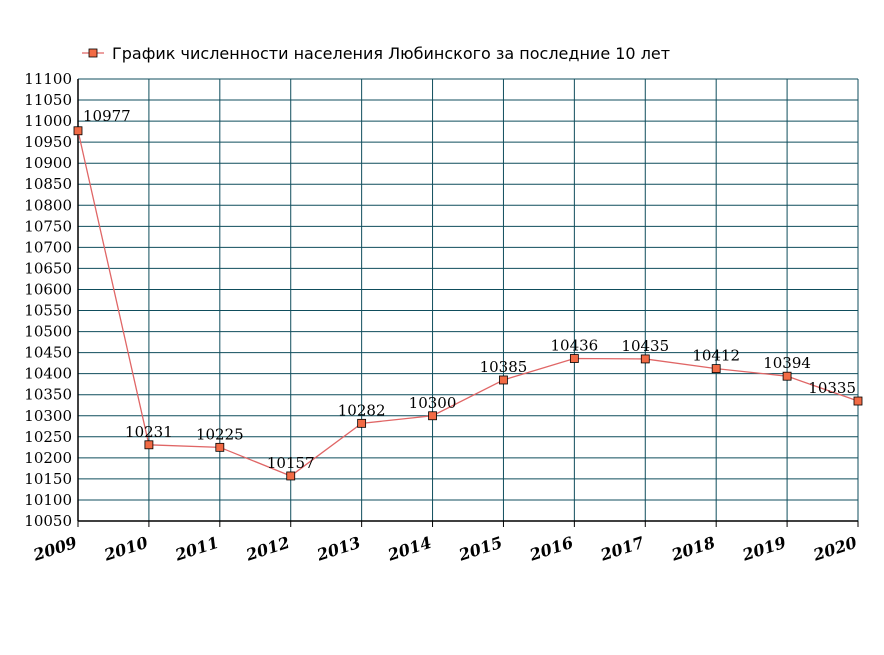 Image resolution: width=884 pixels, height=655 pixels. I want to click on y-tick-label-10600: 10600, so click(48, 289).